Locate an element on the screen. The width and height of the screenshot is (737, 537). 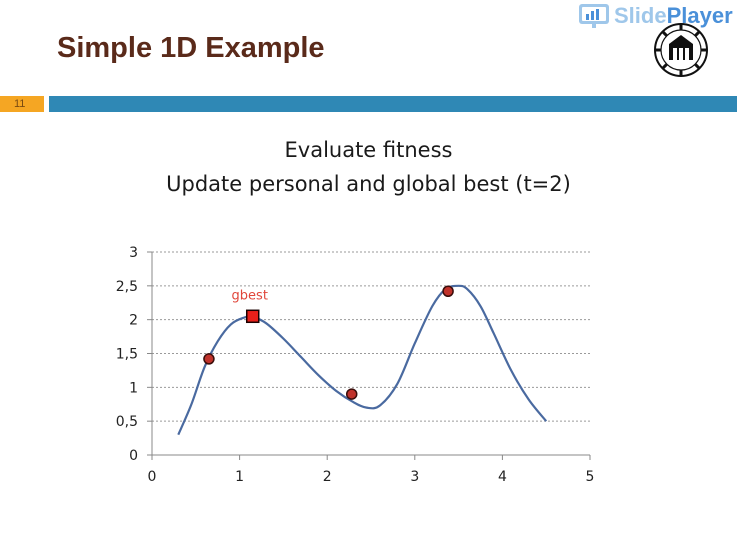
slideplayer-logo: SlidePlayer is located at coordinates (655, 17).